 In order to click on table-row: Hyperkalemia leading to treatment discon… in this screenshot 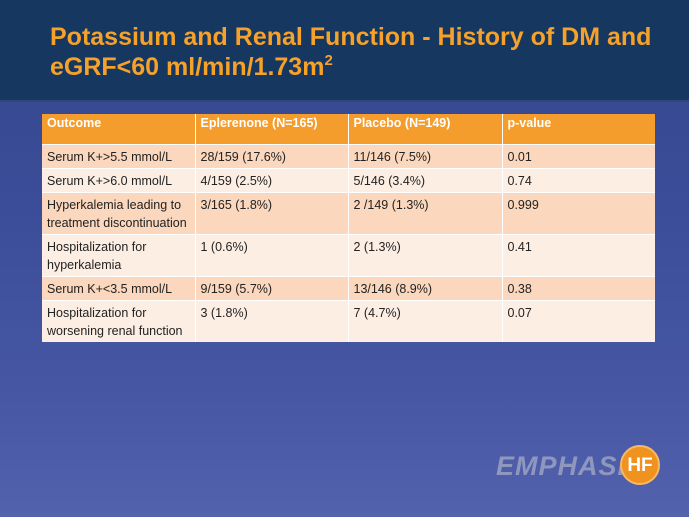, I will do `click(348, 213)`.